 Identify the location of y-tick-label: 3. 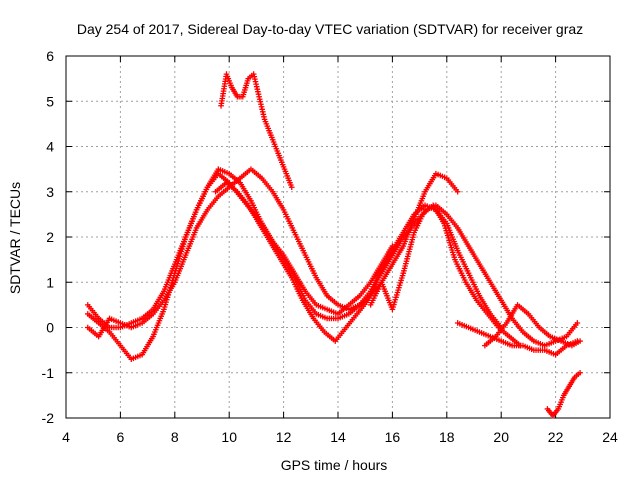
(50, 192).